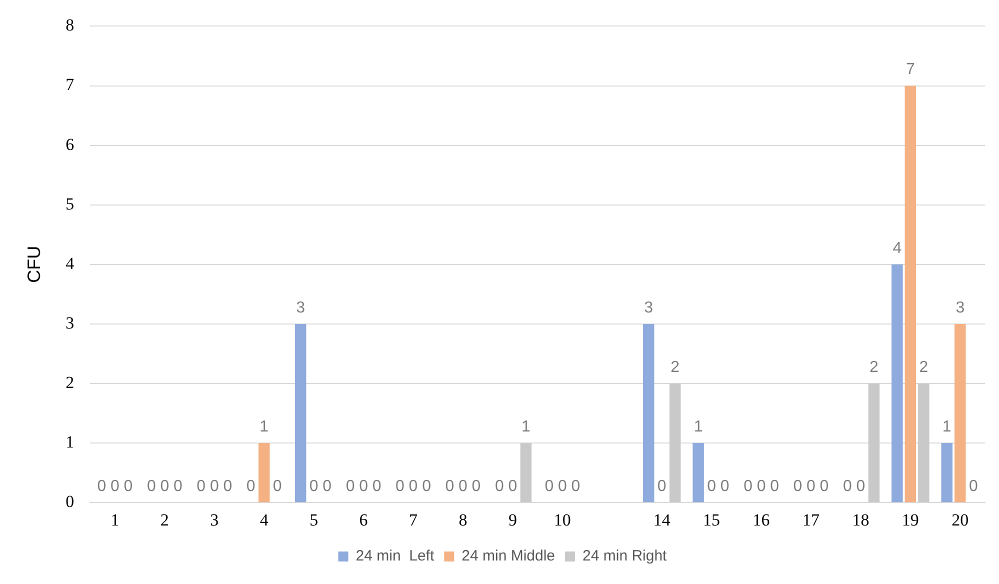  Describe the element at coordinates (625, 556) in the screenshot. I see `legend-label: 24 min Right` at that location.